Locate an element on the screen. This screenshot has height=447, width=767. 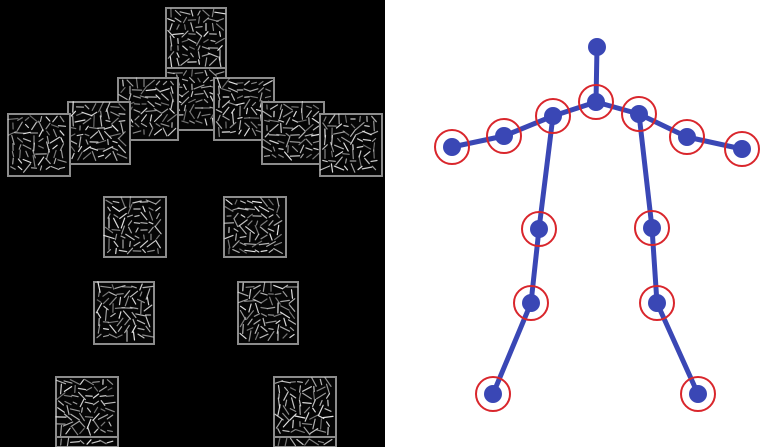
joint-left-hip is located at coordinates (539, 229).